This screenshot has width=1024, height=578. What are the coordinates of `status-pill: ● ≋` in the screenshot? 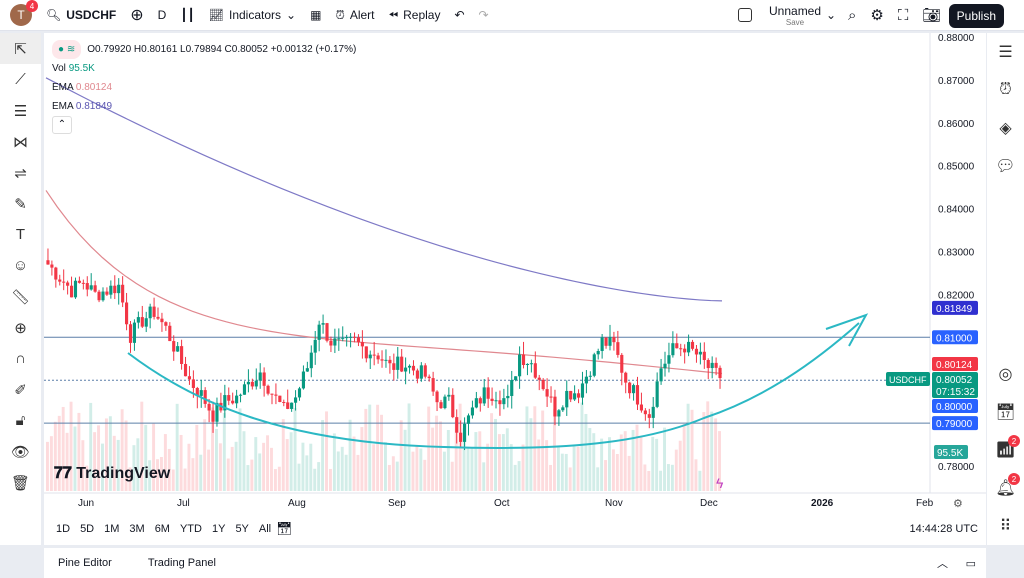 It's located at (67, 49).